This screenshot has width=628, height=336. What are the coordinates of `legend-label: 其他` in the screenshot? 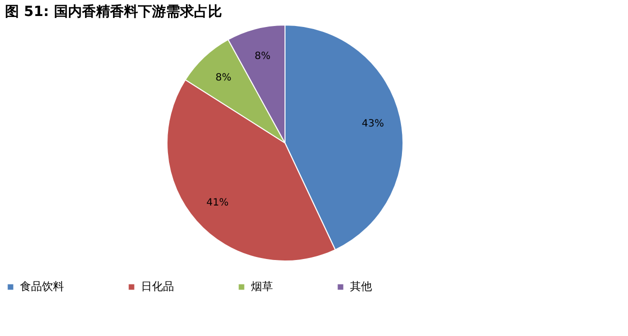 It's located at (361, 286).